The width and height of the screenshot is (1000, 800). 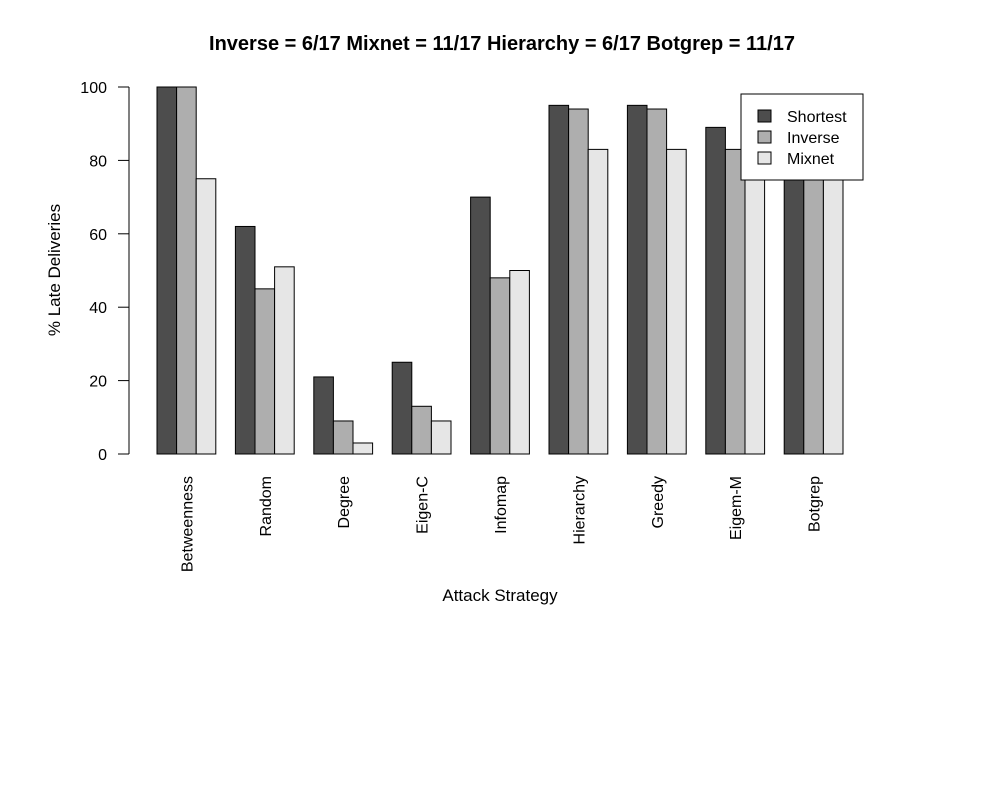 I want to click on x-tick-label: Degree, so click(x=344, y=502).